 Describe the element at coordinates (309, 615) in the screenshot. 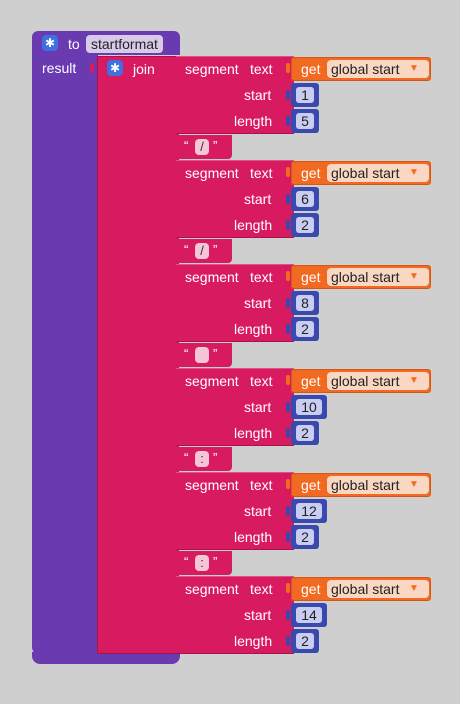

I see `start-value: 14` at that location.